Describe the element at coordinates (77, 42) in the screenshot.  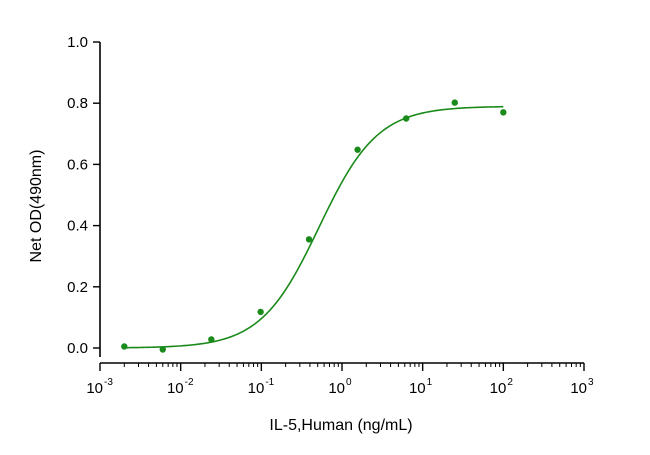
I see `y-tick-label-5: 1.0` at that location.